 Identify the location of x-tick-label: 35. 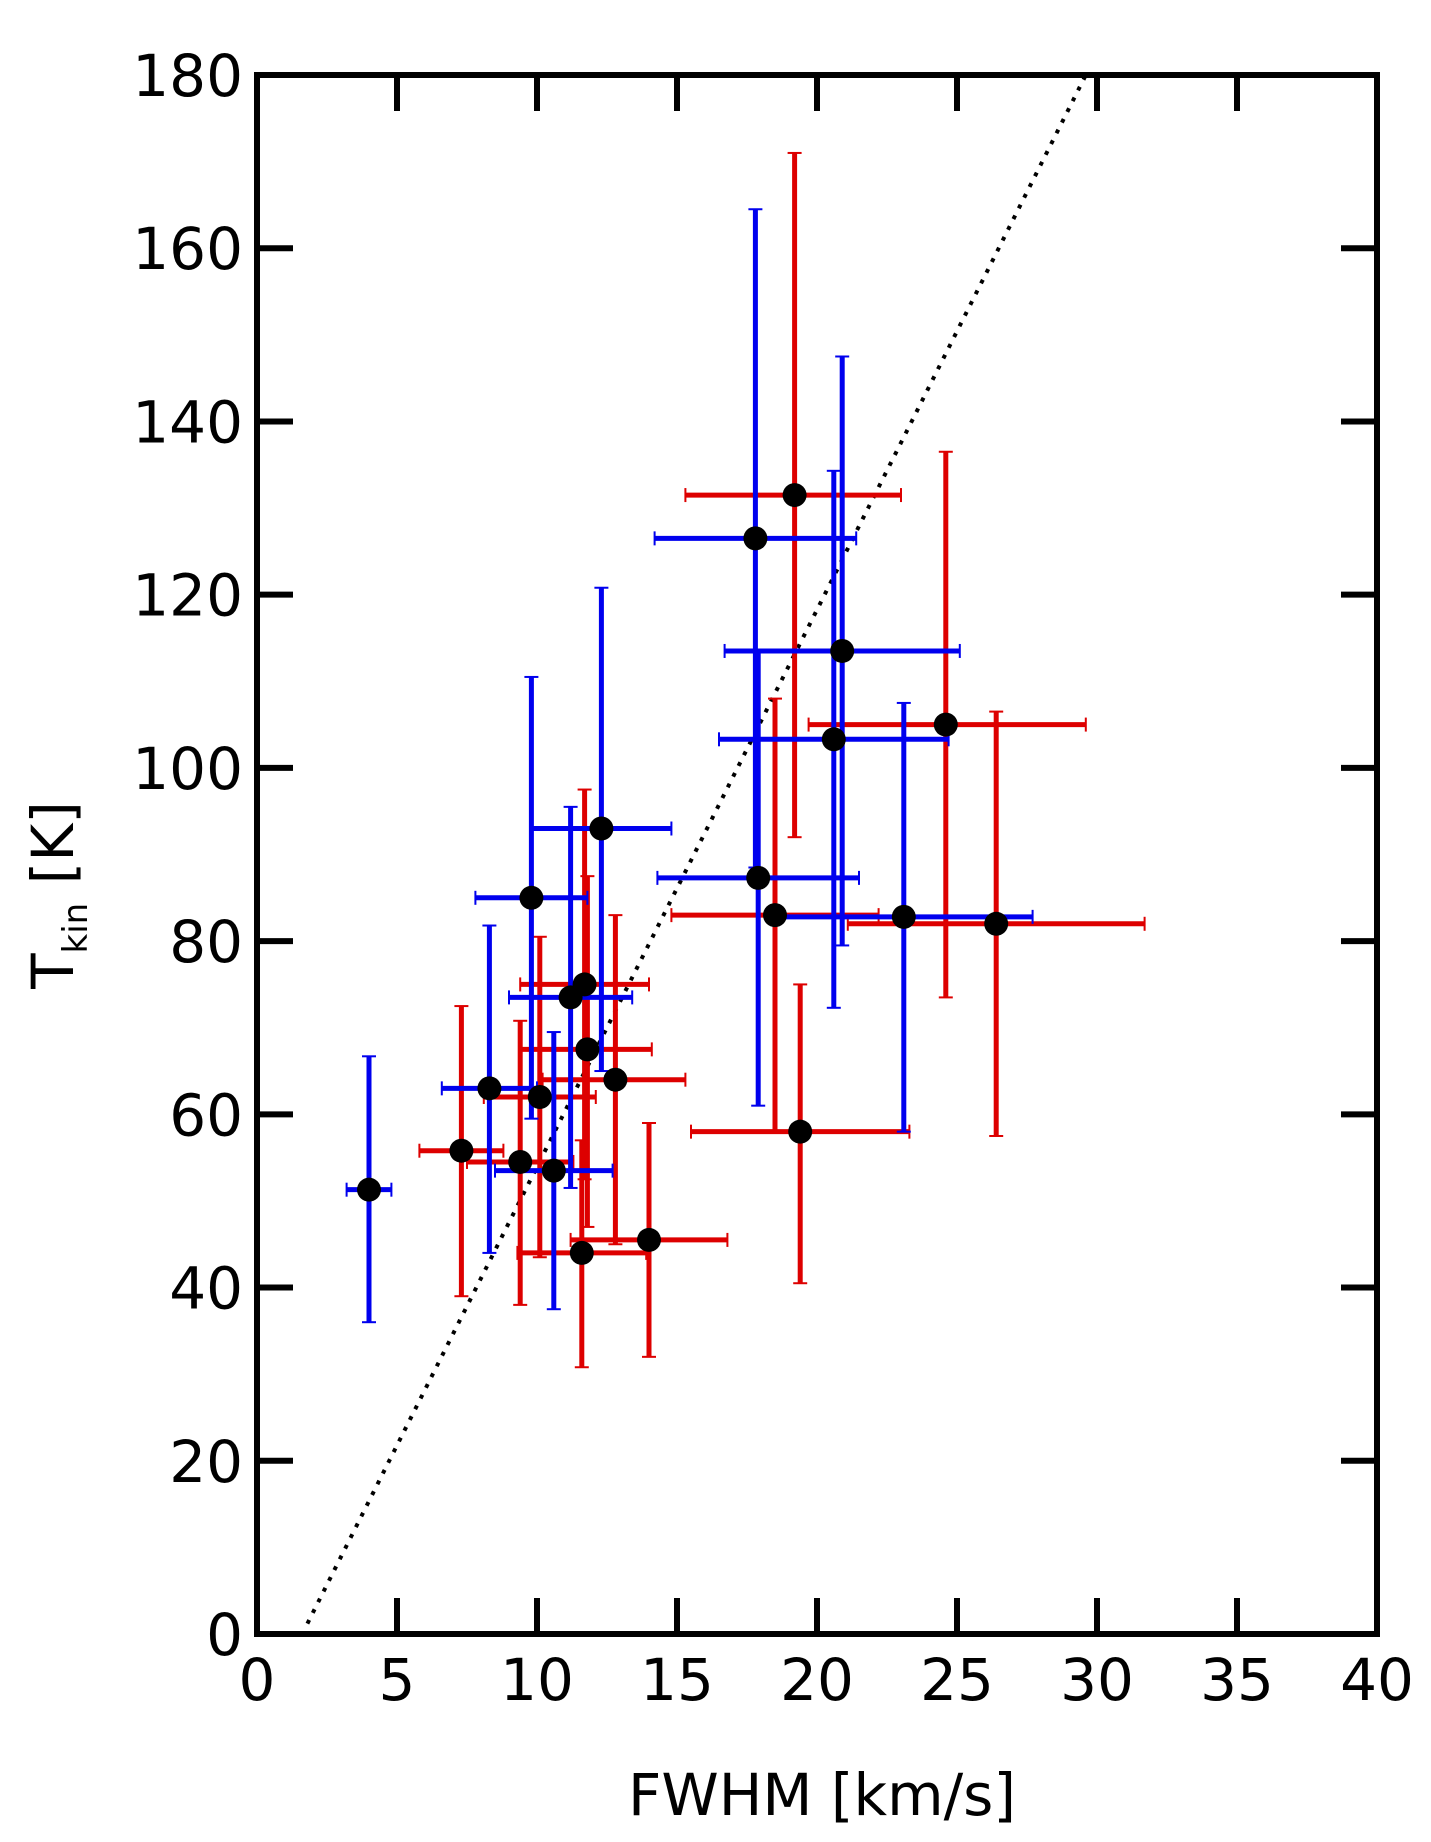
(1237, 1680).